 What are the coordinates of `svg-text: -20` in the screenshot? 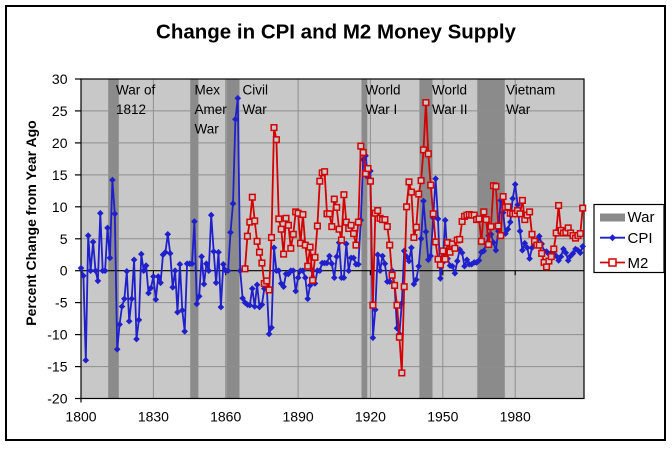 It's located at (57, 399).